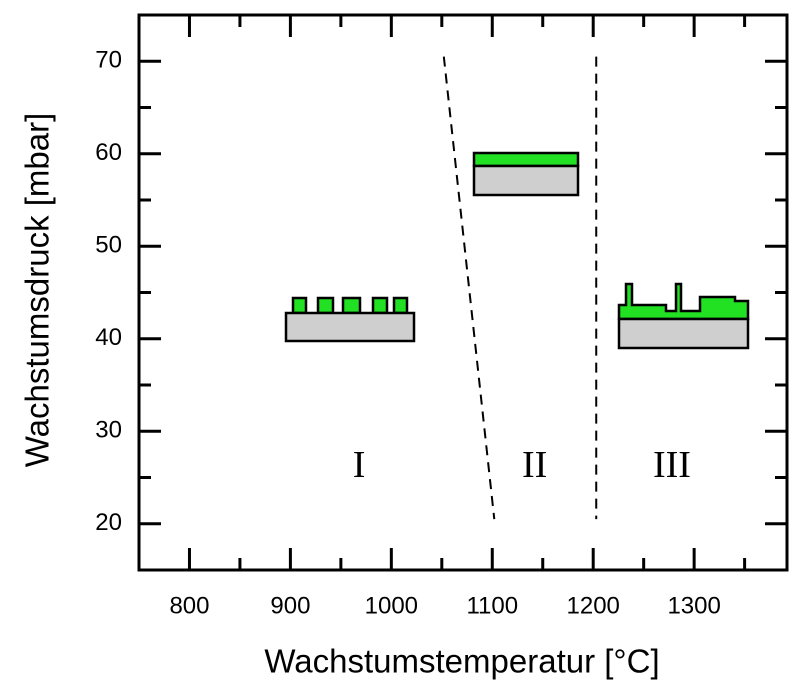  Describe the element at coordinates (37, 290) in the screenshot. I see `y-axis-label: Wachstumsdruck [mbar]` at that location.